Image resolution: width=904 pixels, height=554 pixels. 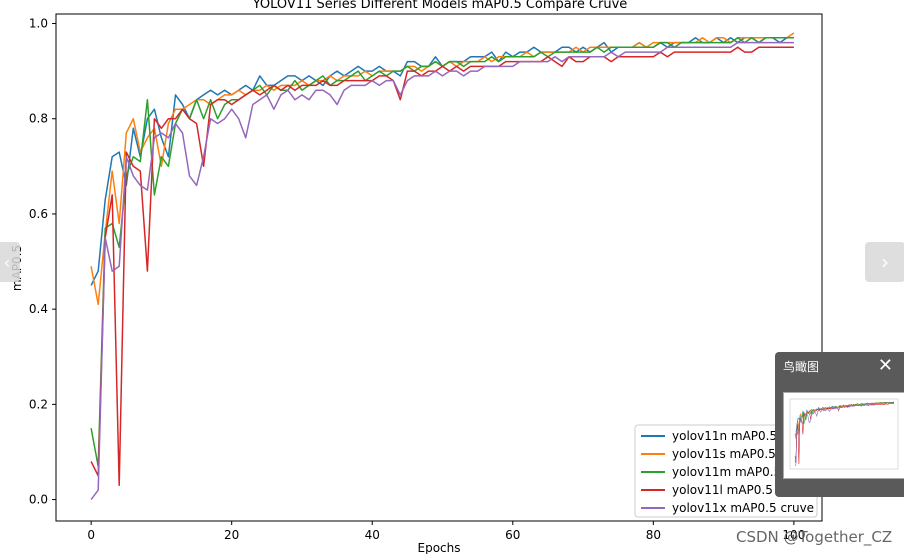 What do you see at coordinates (439, 547) in the screenshot?
I see `x-axis-label: Epochs` at bounding box center [439, 547].